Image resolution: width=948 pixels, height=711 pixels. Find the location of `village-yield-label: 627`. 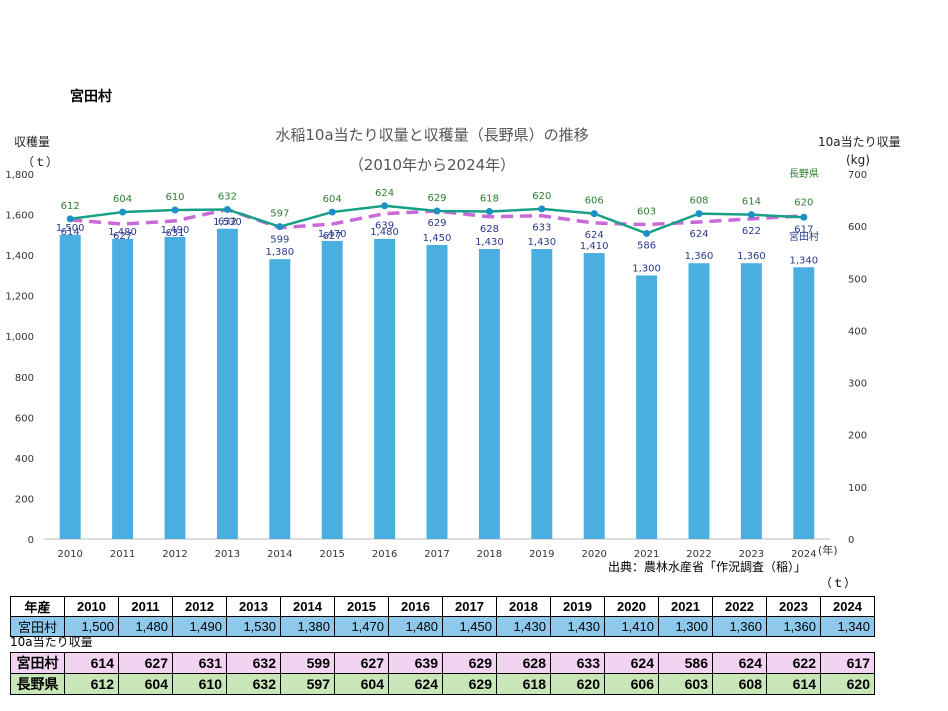

village-yield-label: 627 is located at coordinates (332, 236).